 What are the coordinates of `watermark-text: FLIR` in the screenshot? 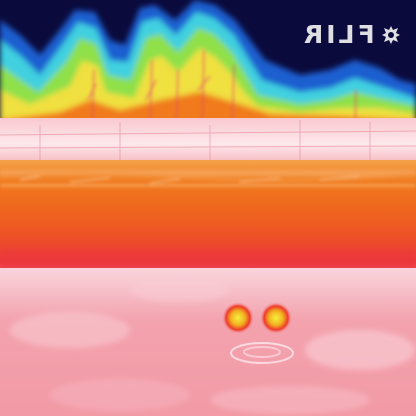 It's located at (338, 34).